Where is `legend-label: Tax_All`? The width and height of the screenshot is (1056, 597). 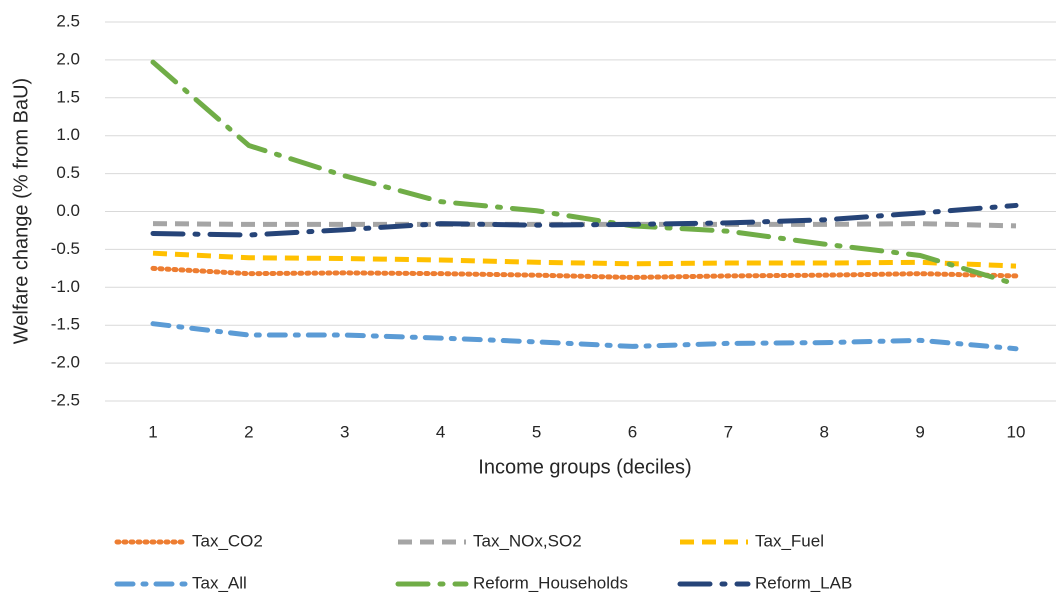 legend-label: Tax_All is located at coordinates (219, 582).